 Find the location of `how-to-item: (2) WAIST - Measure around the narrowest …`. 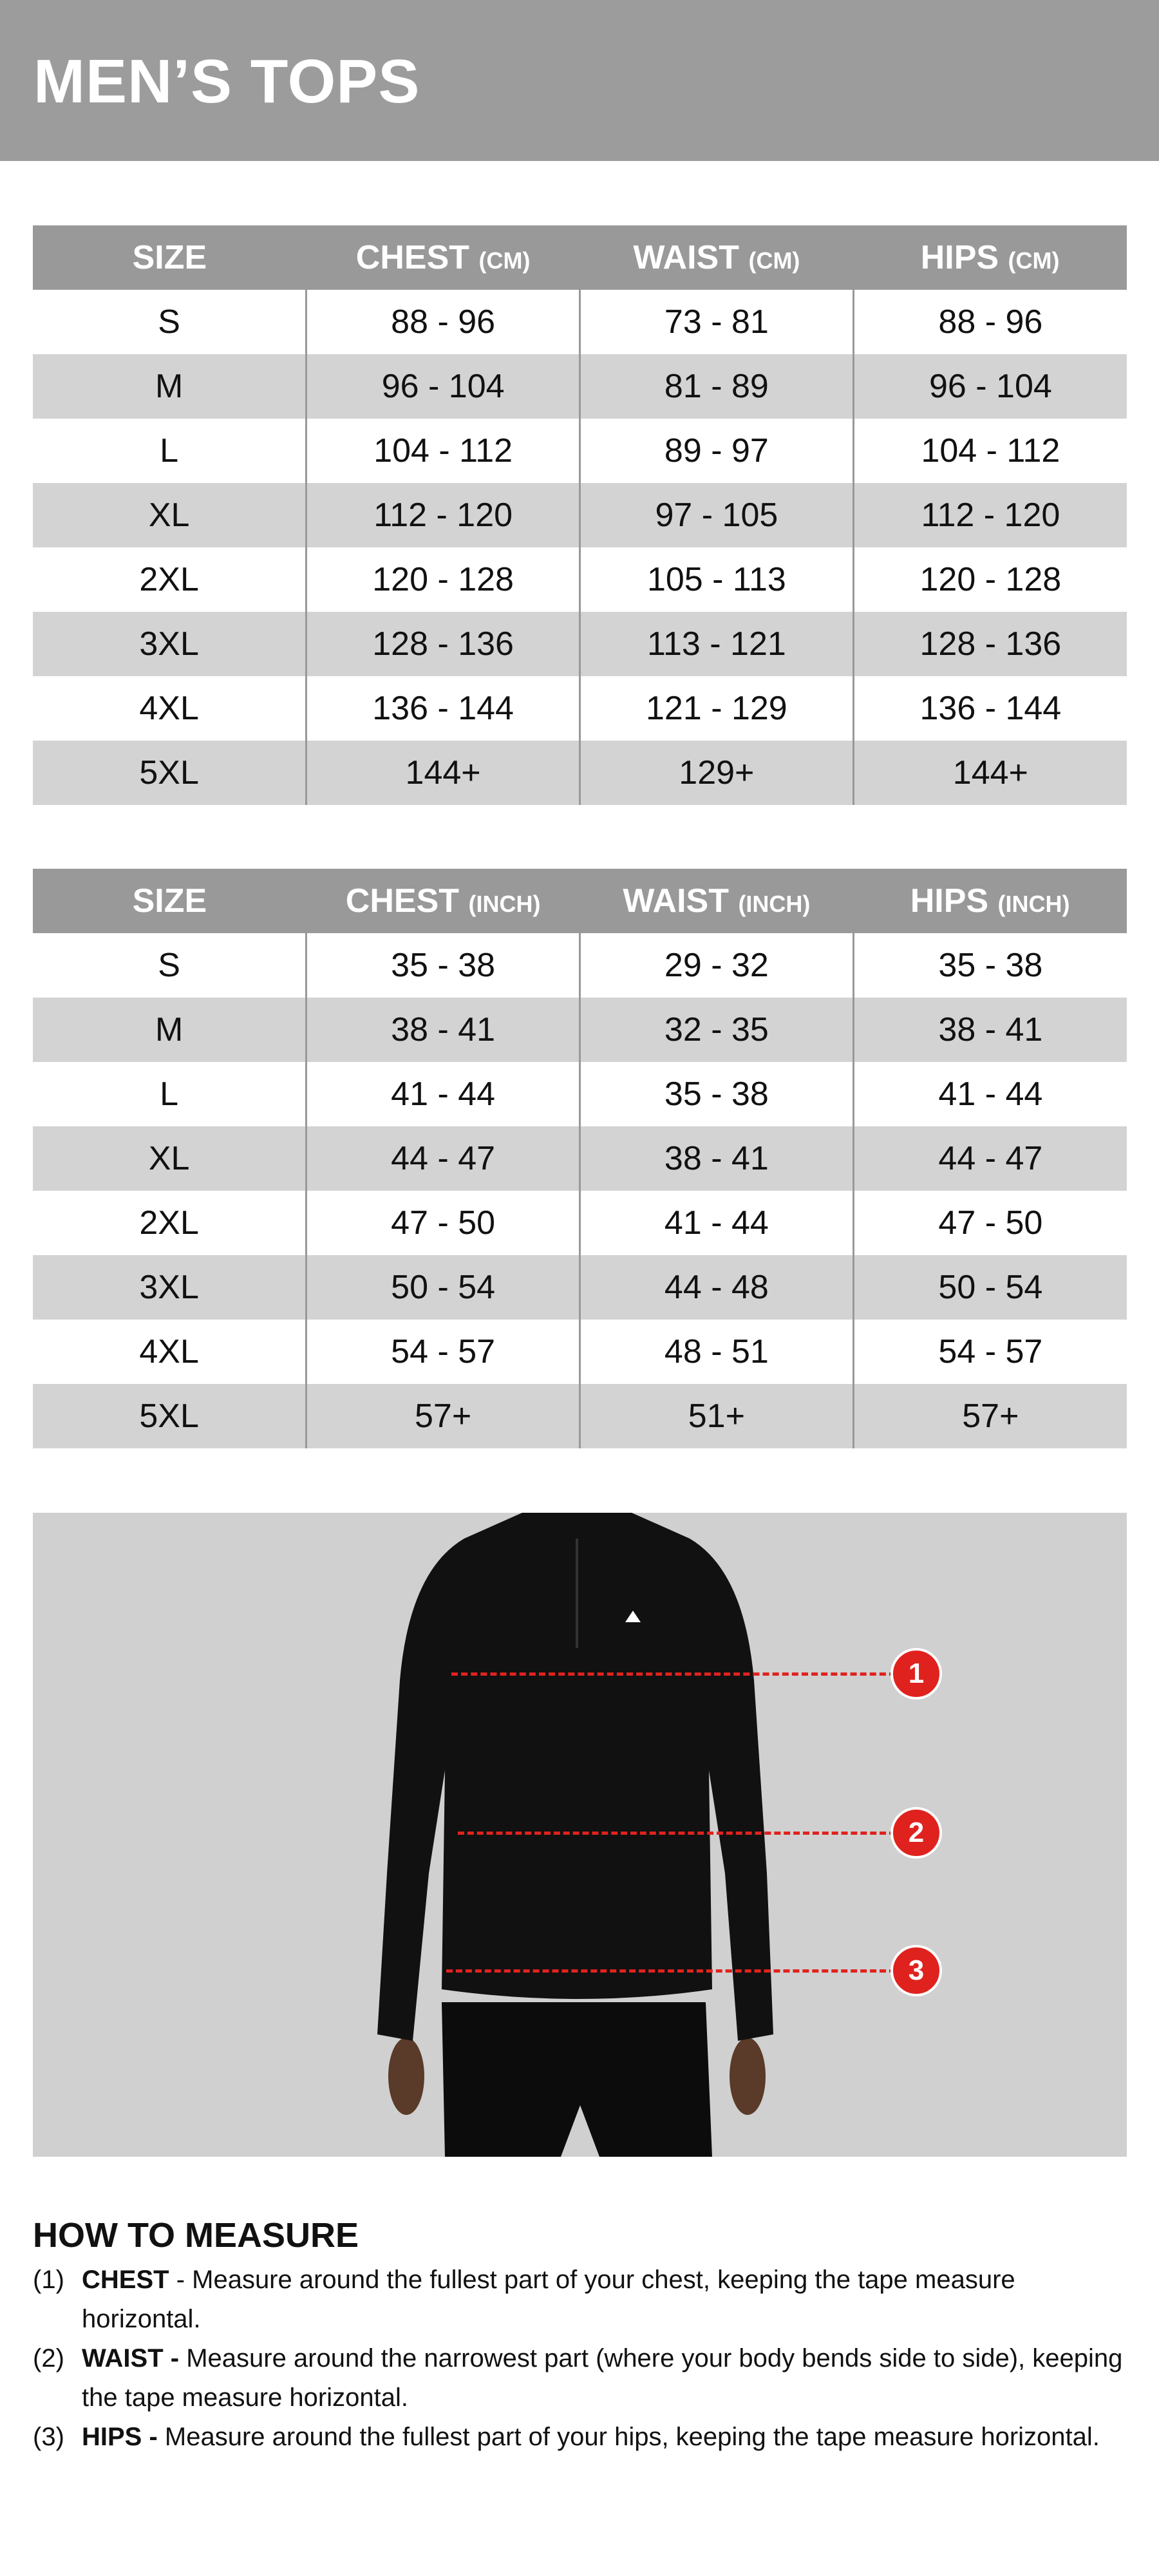

how-to-item: (2) WAIST - Measure around the narrowest … is located at coordinates (580, 2378).